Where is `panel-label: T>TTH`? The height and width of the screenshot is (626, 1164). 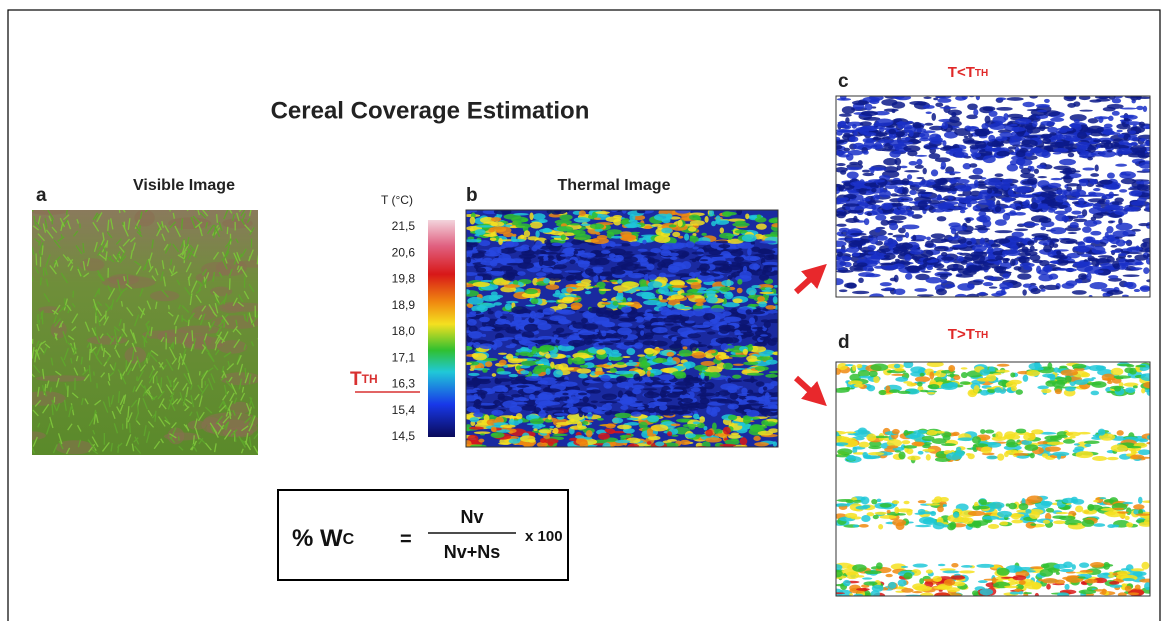
panel-label: T>TTH is located at coordinates (968, 334).